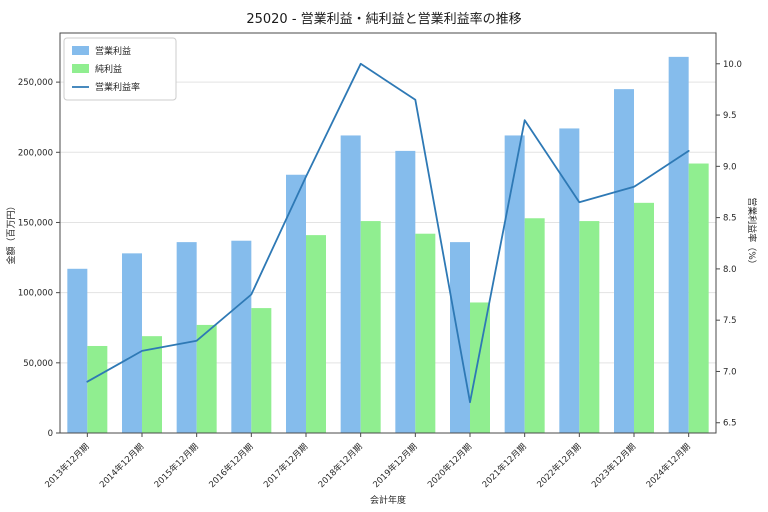  I want to click on x-tick-label: 2013年12月期, so click(67, 465).